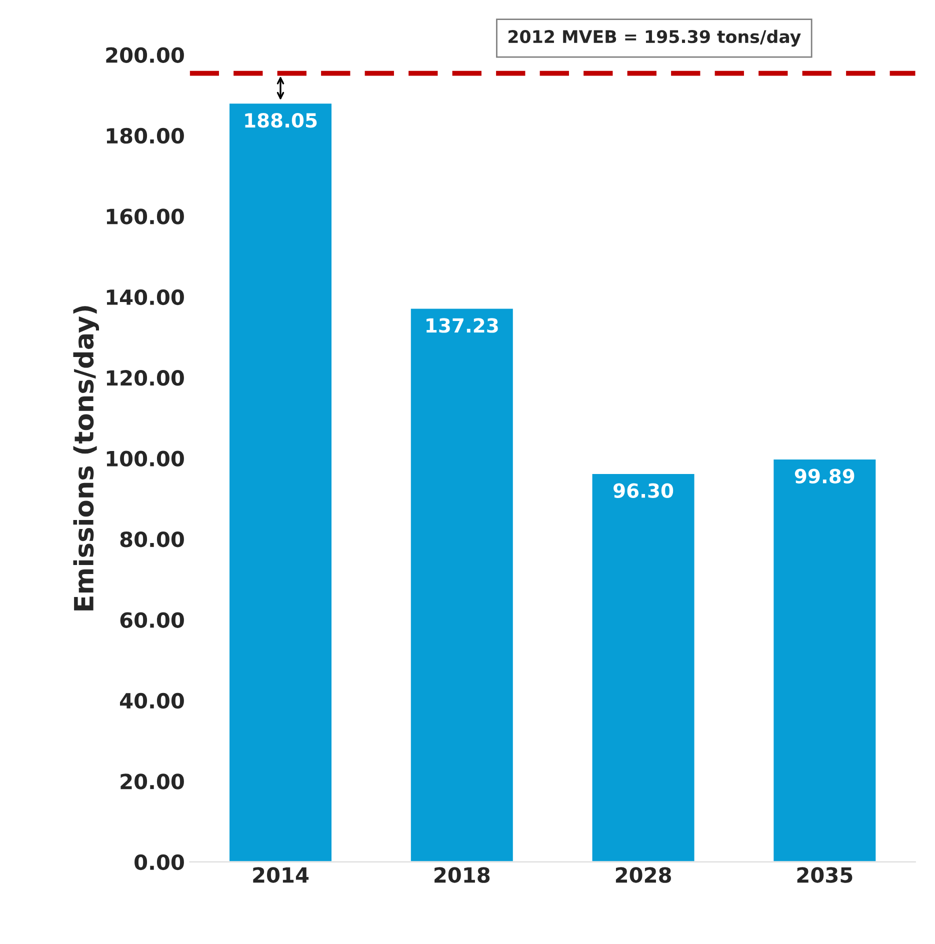  What do you see at coordinates (145, 216) in the screenshot?
I see `y-tick-label: 160.00` at bounding box center [145, 216].